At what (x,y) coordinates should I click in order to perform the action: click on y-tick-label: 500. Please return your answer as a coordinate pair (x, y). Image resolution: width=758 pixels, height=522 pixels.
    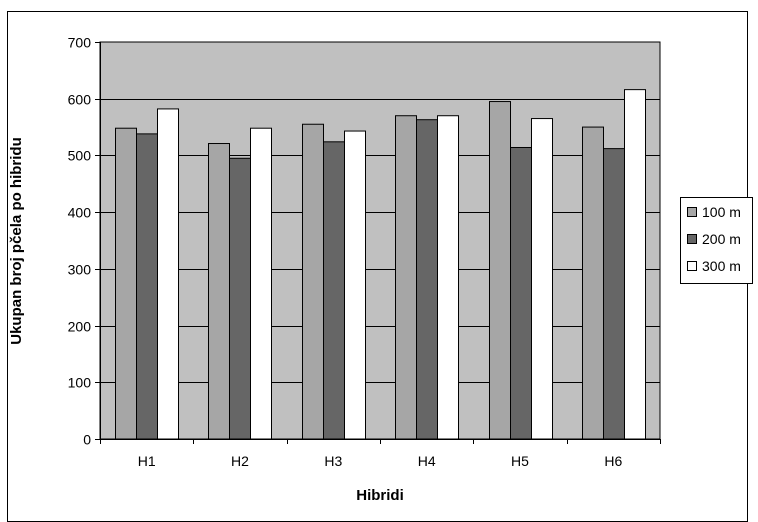
    Looking at the image, I should click on (80, 156).